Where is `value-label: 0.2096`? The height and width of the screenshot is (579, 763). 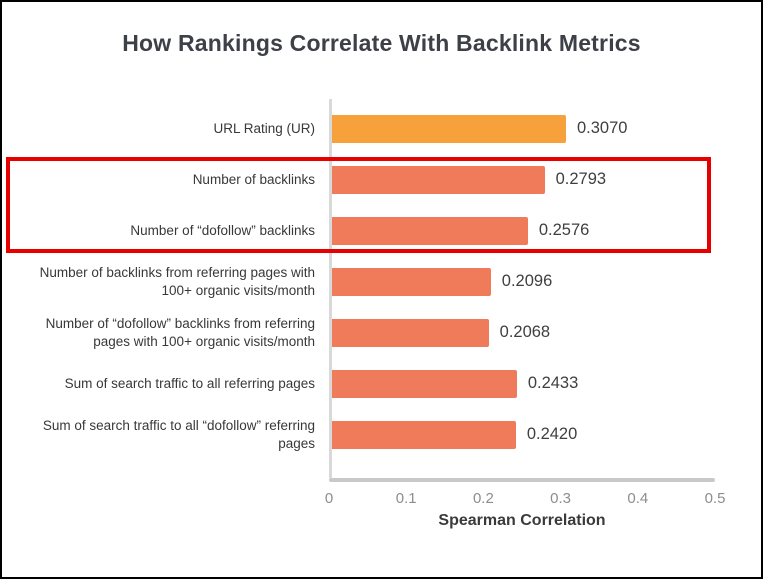 value-label: 0.2096 is located at coordinates (527, 281).